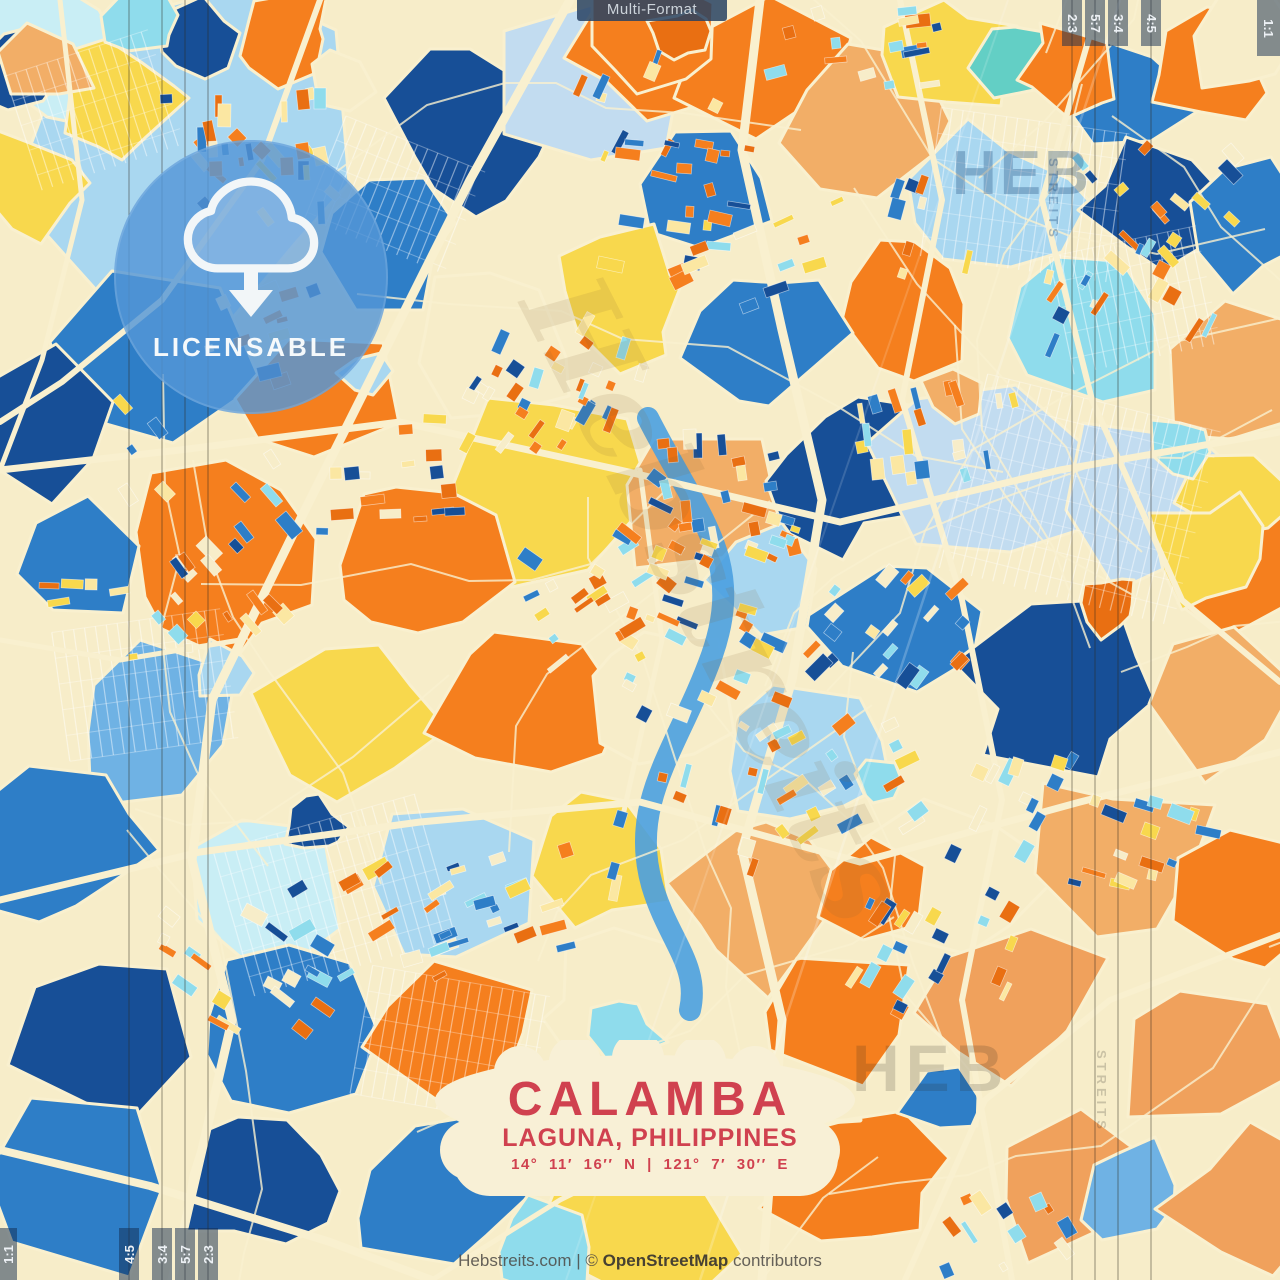 The height and width of the screenshot is (1280, 1280). I want to click on watermark-brand-vertical-top: STREITS, so click(1053, 199).